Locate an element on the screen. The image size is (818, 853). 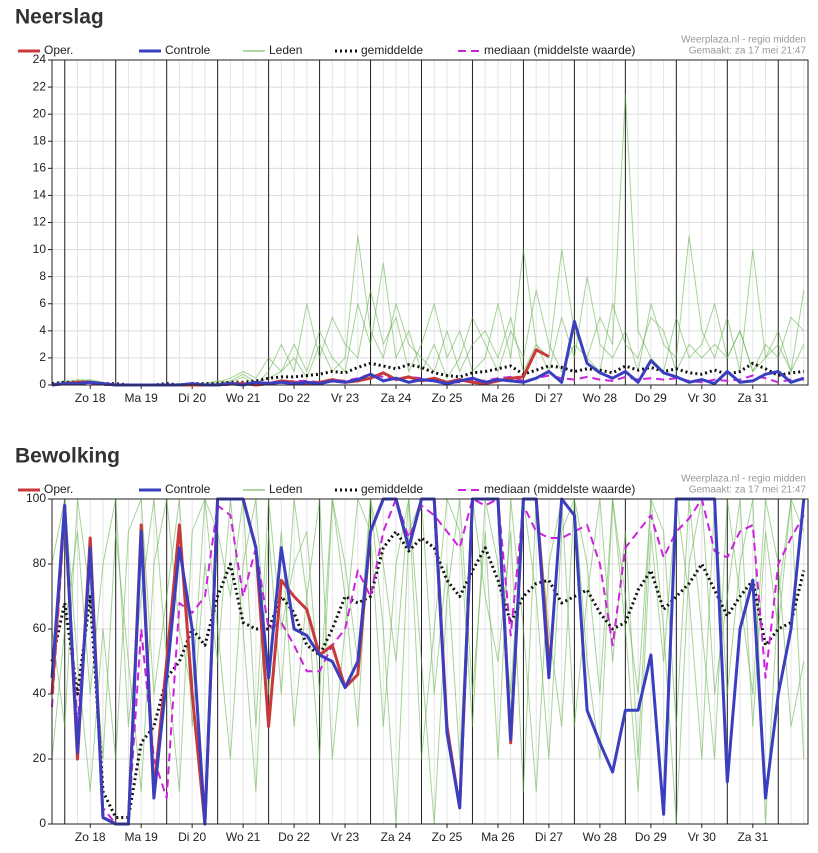
y-tick-label: 16 is located at coordinates (40, 168).